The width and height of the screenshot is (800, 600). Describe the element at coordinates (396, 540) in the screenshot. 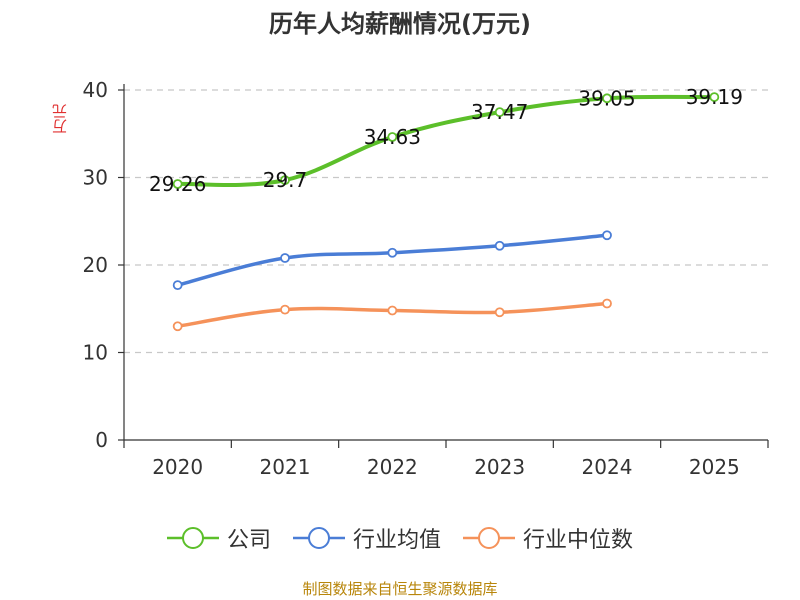

I see `legend-label-industry-mean: 行业均值` at that location.